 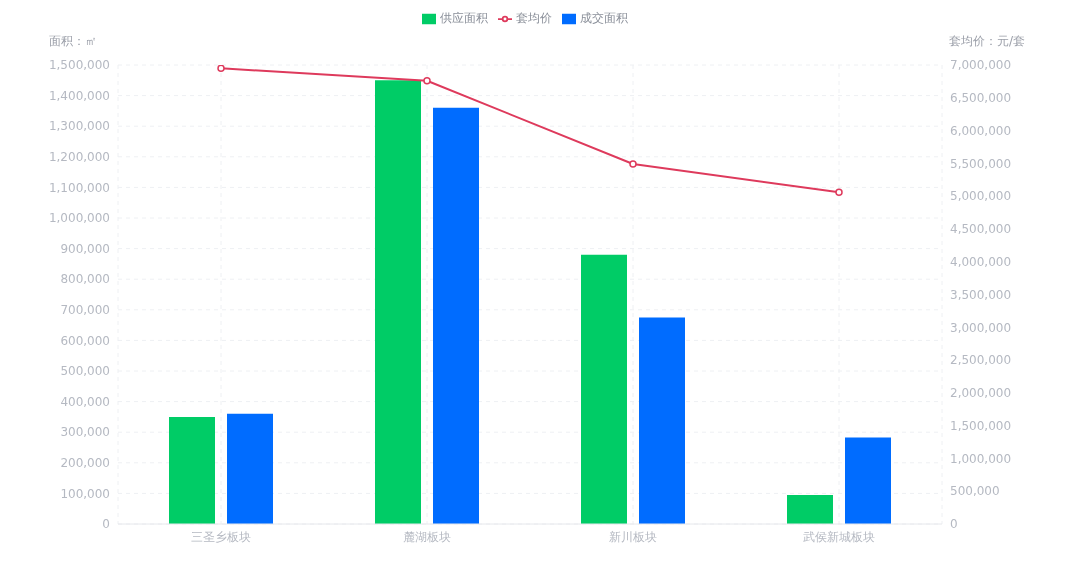 I want to click on x-tick-label: 武侯新城板块, so click(x=839, y=536).